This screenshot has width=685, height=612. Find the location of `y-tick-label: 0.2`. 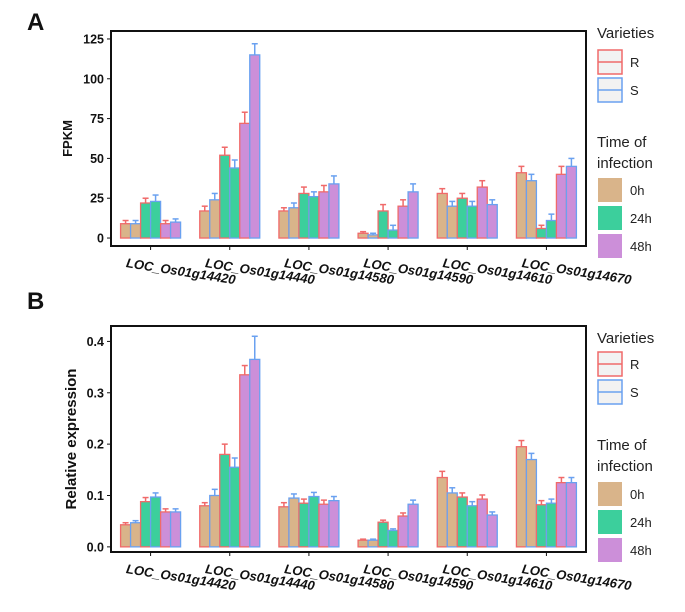

y-tick-label: 0.2 is located at coordinates (95, 445).